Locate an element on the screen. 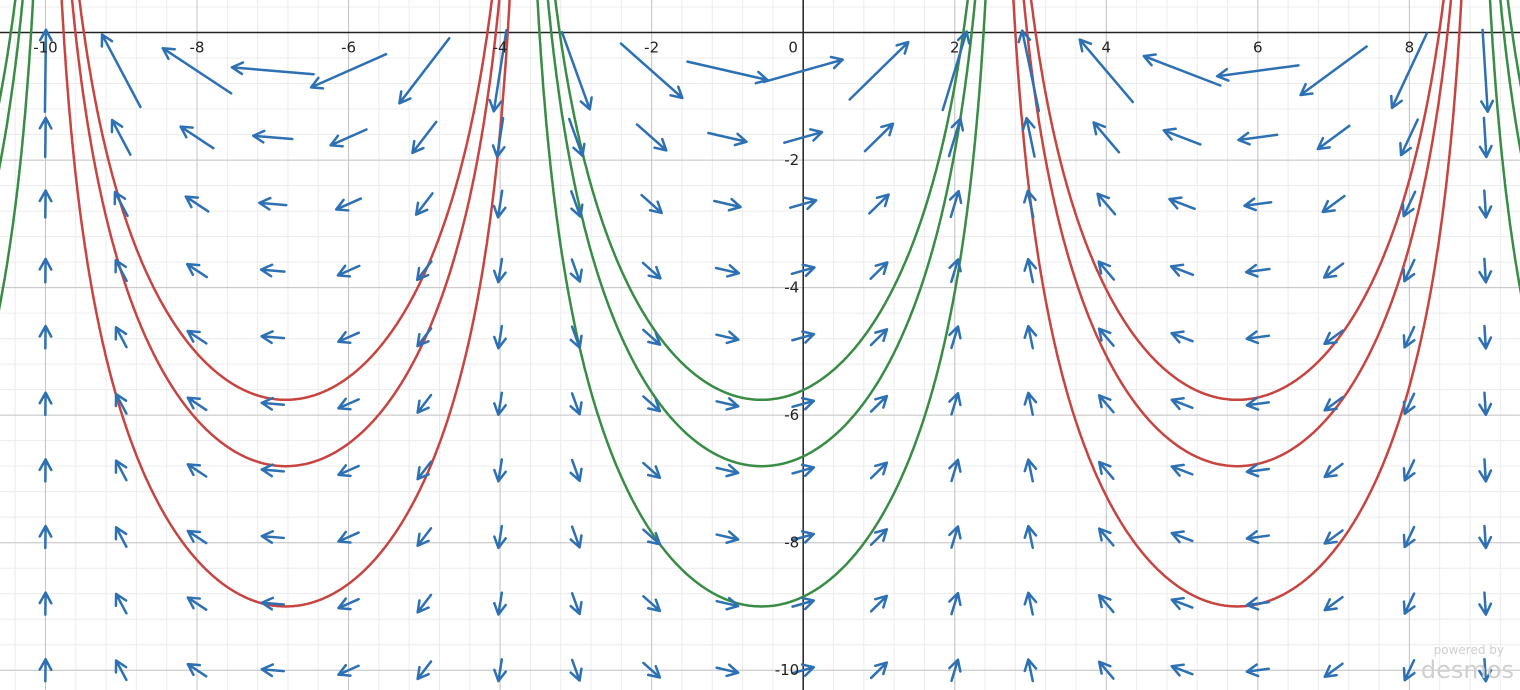  x-tick-label: -2 is located at coordinates (651, 48).